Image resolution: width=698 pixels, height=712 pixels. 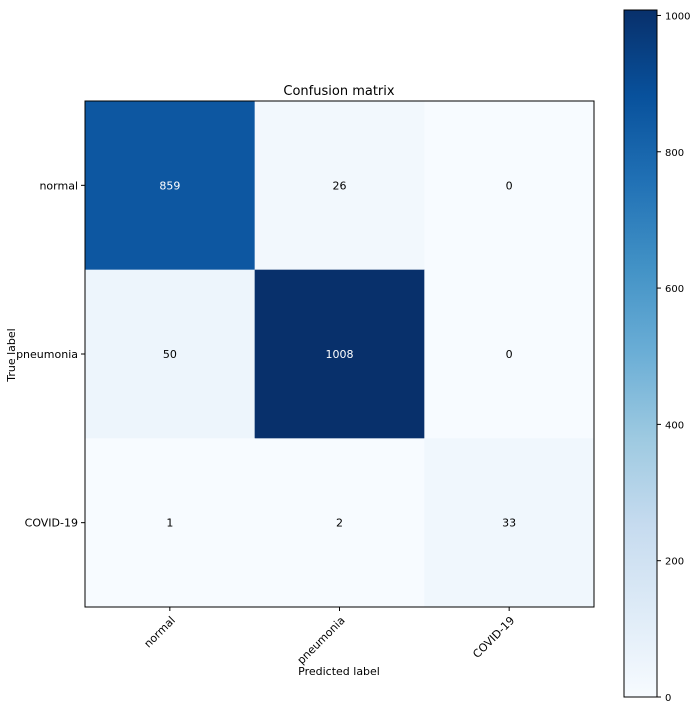 I want to click on cell-label-2-2: 33, so click(x=509, y=523).